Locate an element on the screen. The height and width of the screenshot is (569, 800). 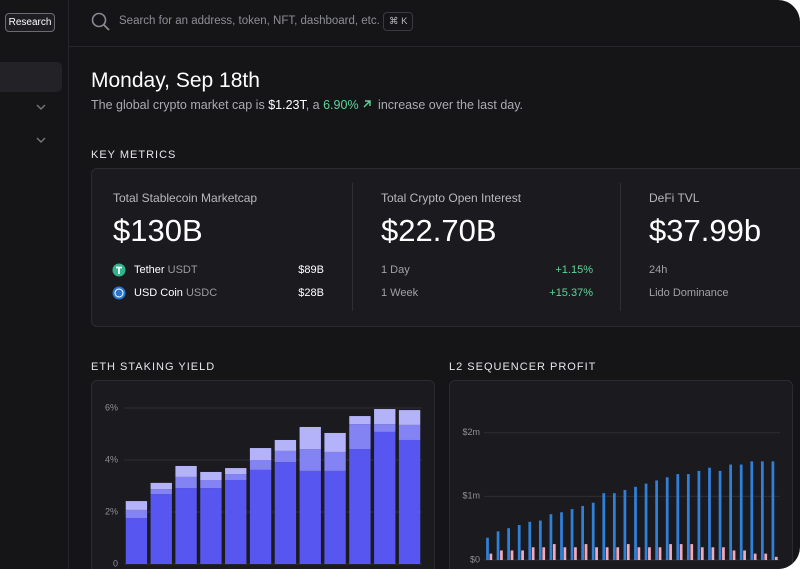
metric-label: DeFi TVL is located at coordinates (674, 198).